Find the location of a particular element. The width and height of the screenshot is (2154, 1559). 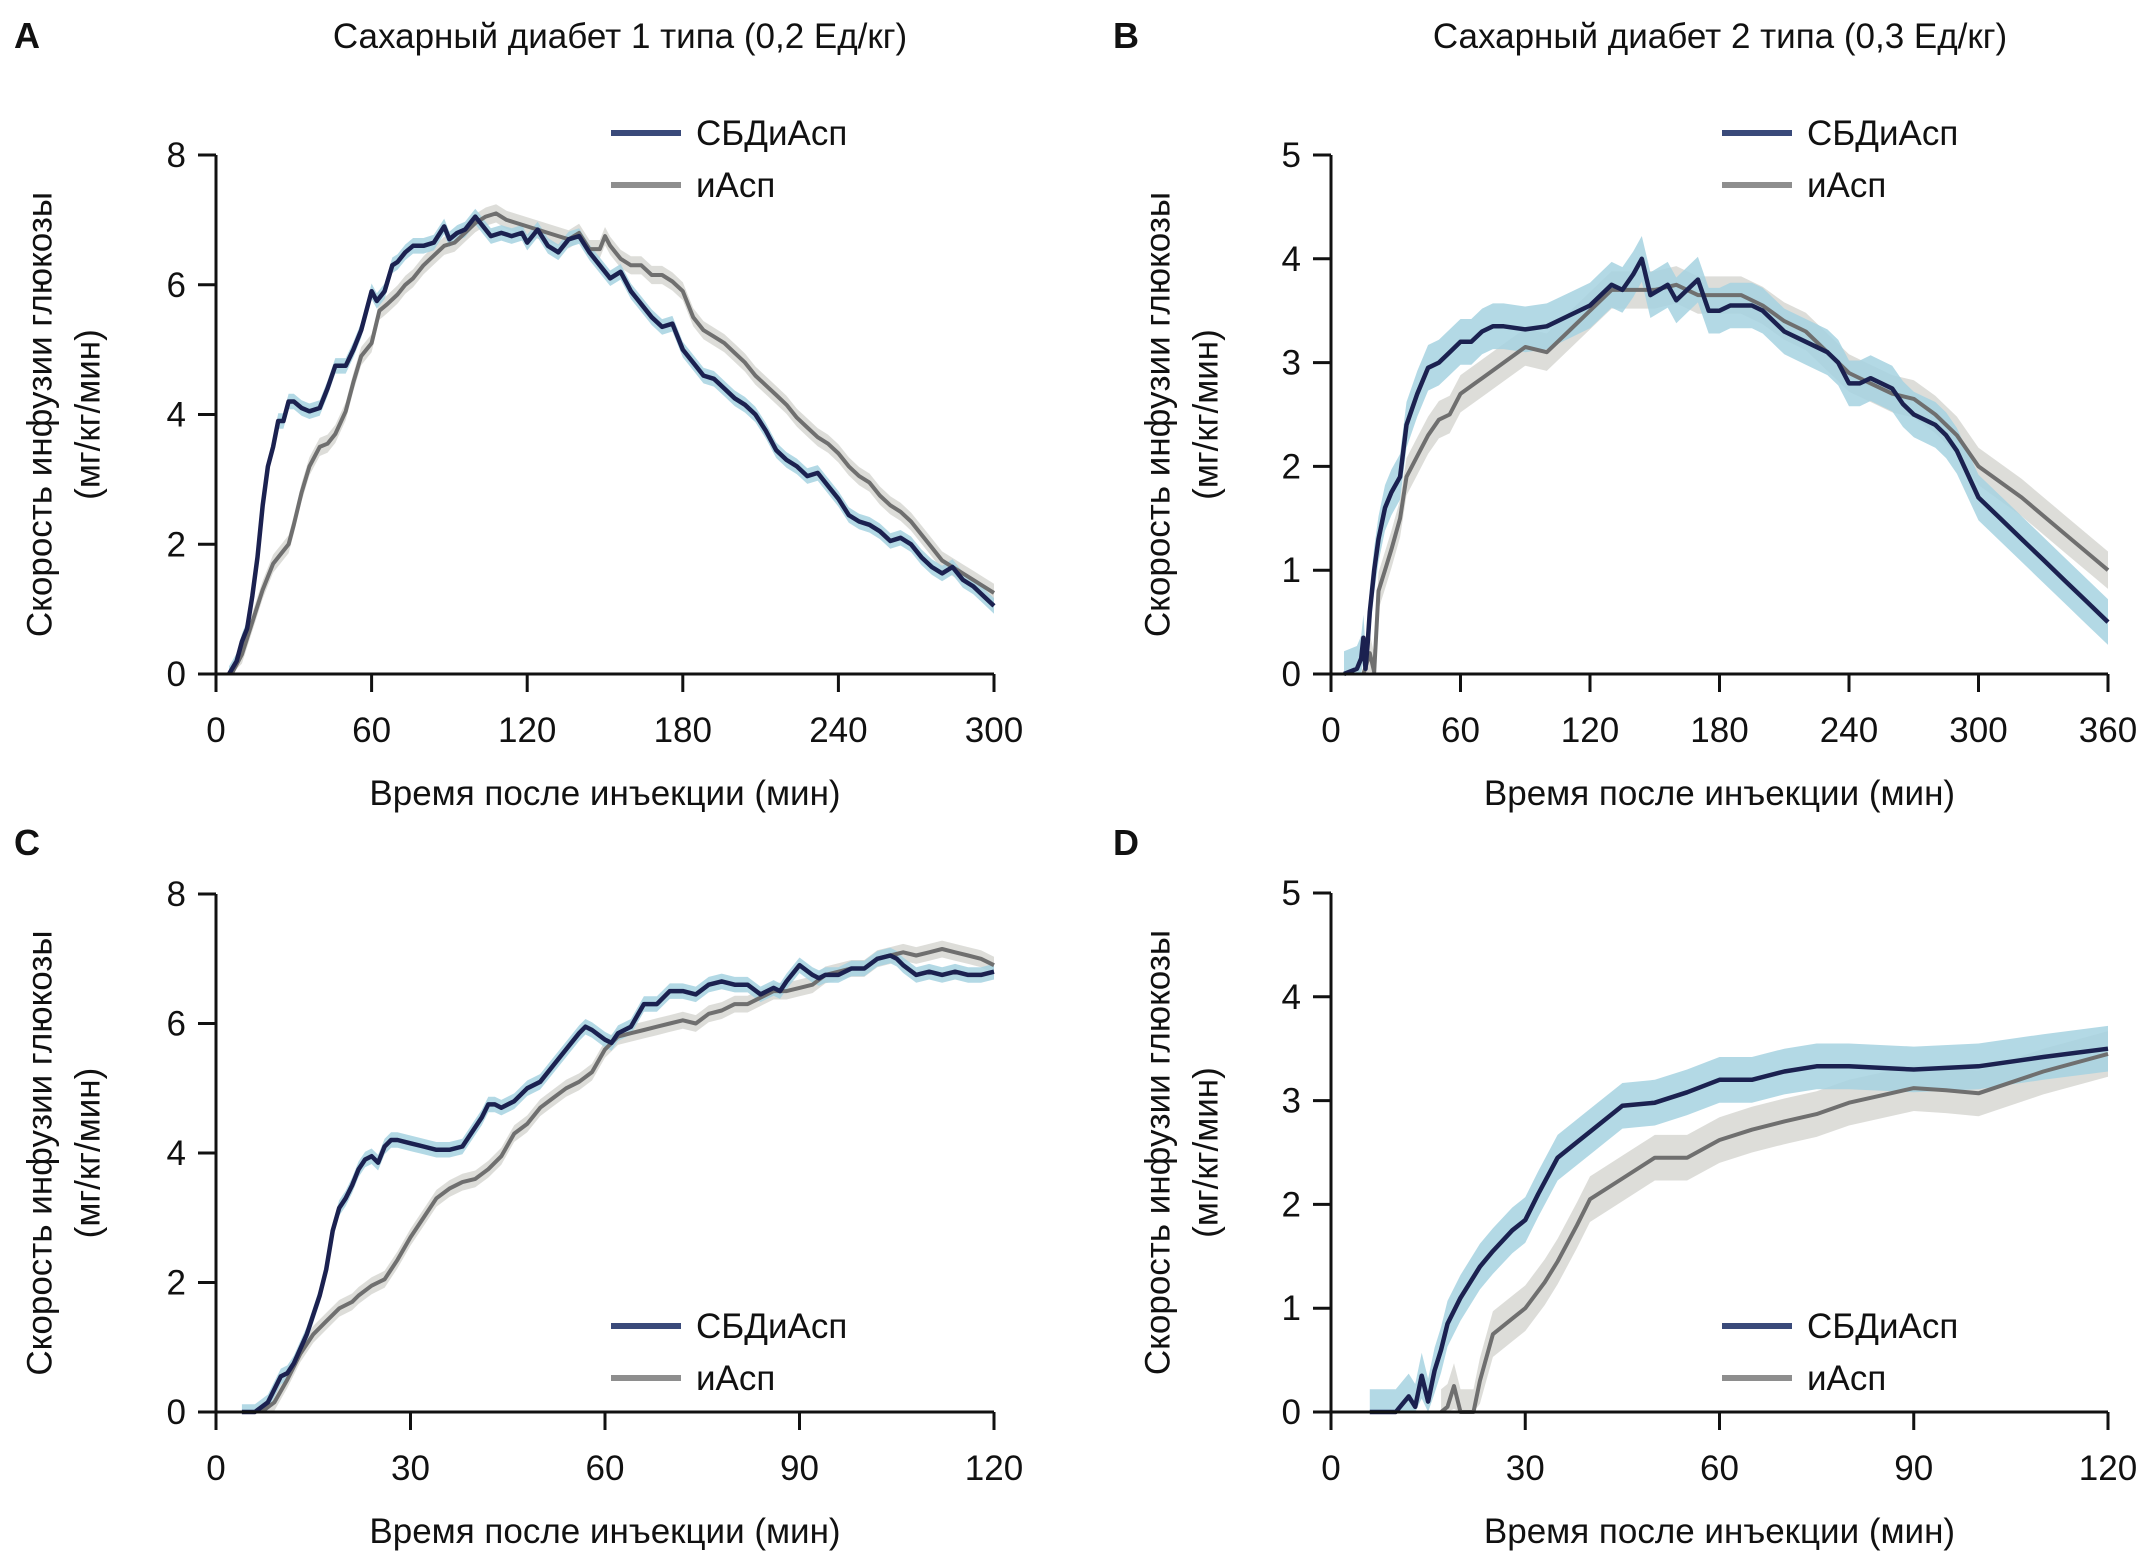

panel-letter: B is located at coordinates (1126, 35).